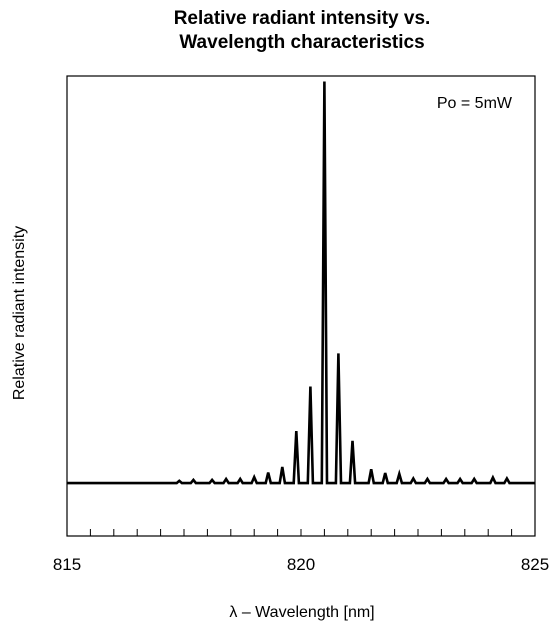  I want to click on x-tick-labels: 815 820 825, so click(301, 564).